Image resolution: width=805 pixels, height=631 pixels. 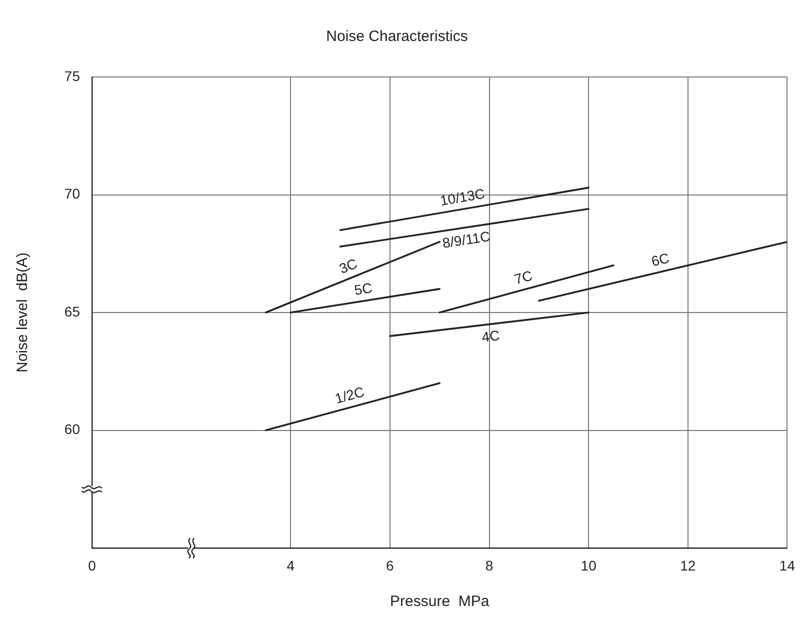 What do you see at coordinates (390, 565) in the screenshot?
I see `x-tick-label: 6` at bounding box center [390, 565].